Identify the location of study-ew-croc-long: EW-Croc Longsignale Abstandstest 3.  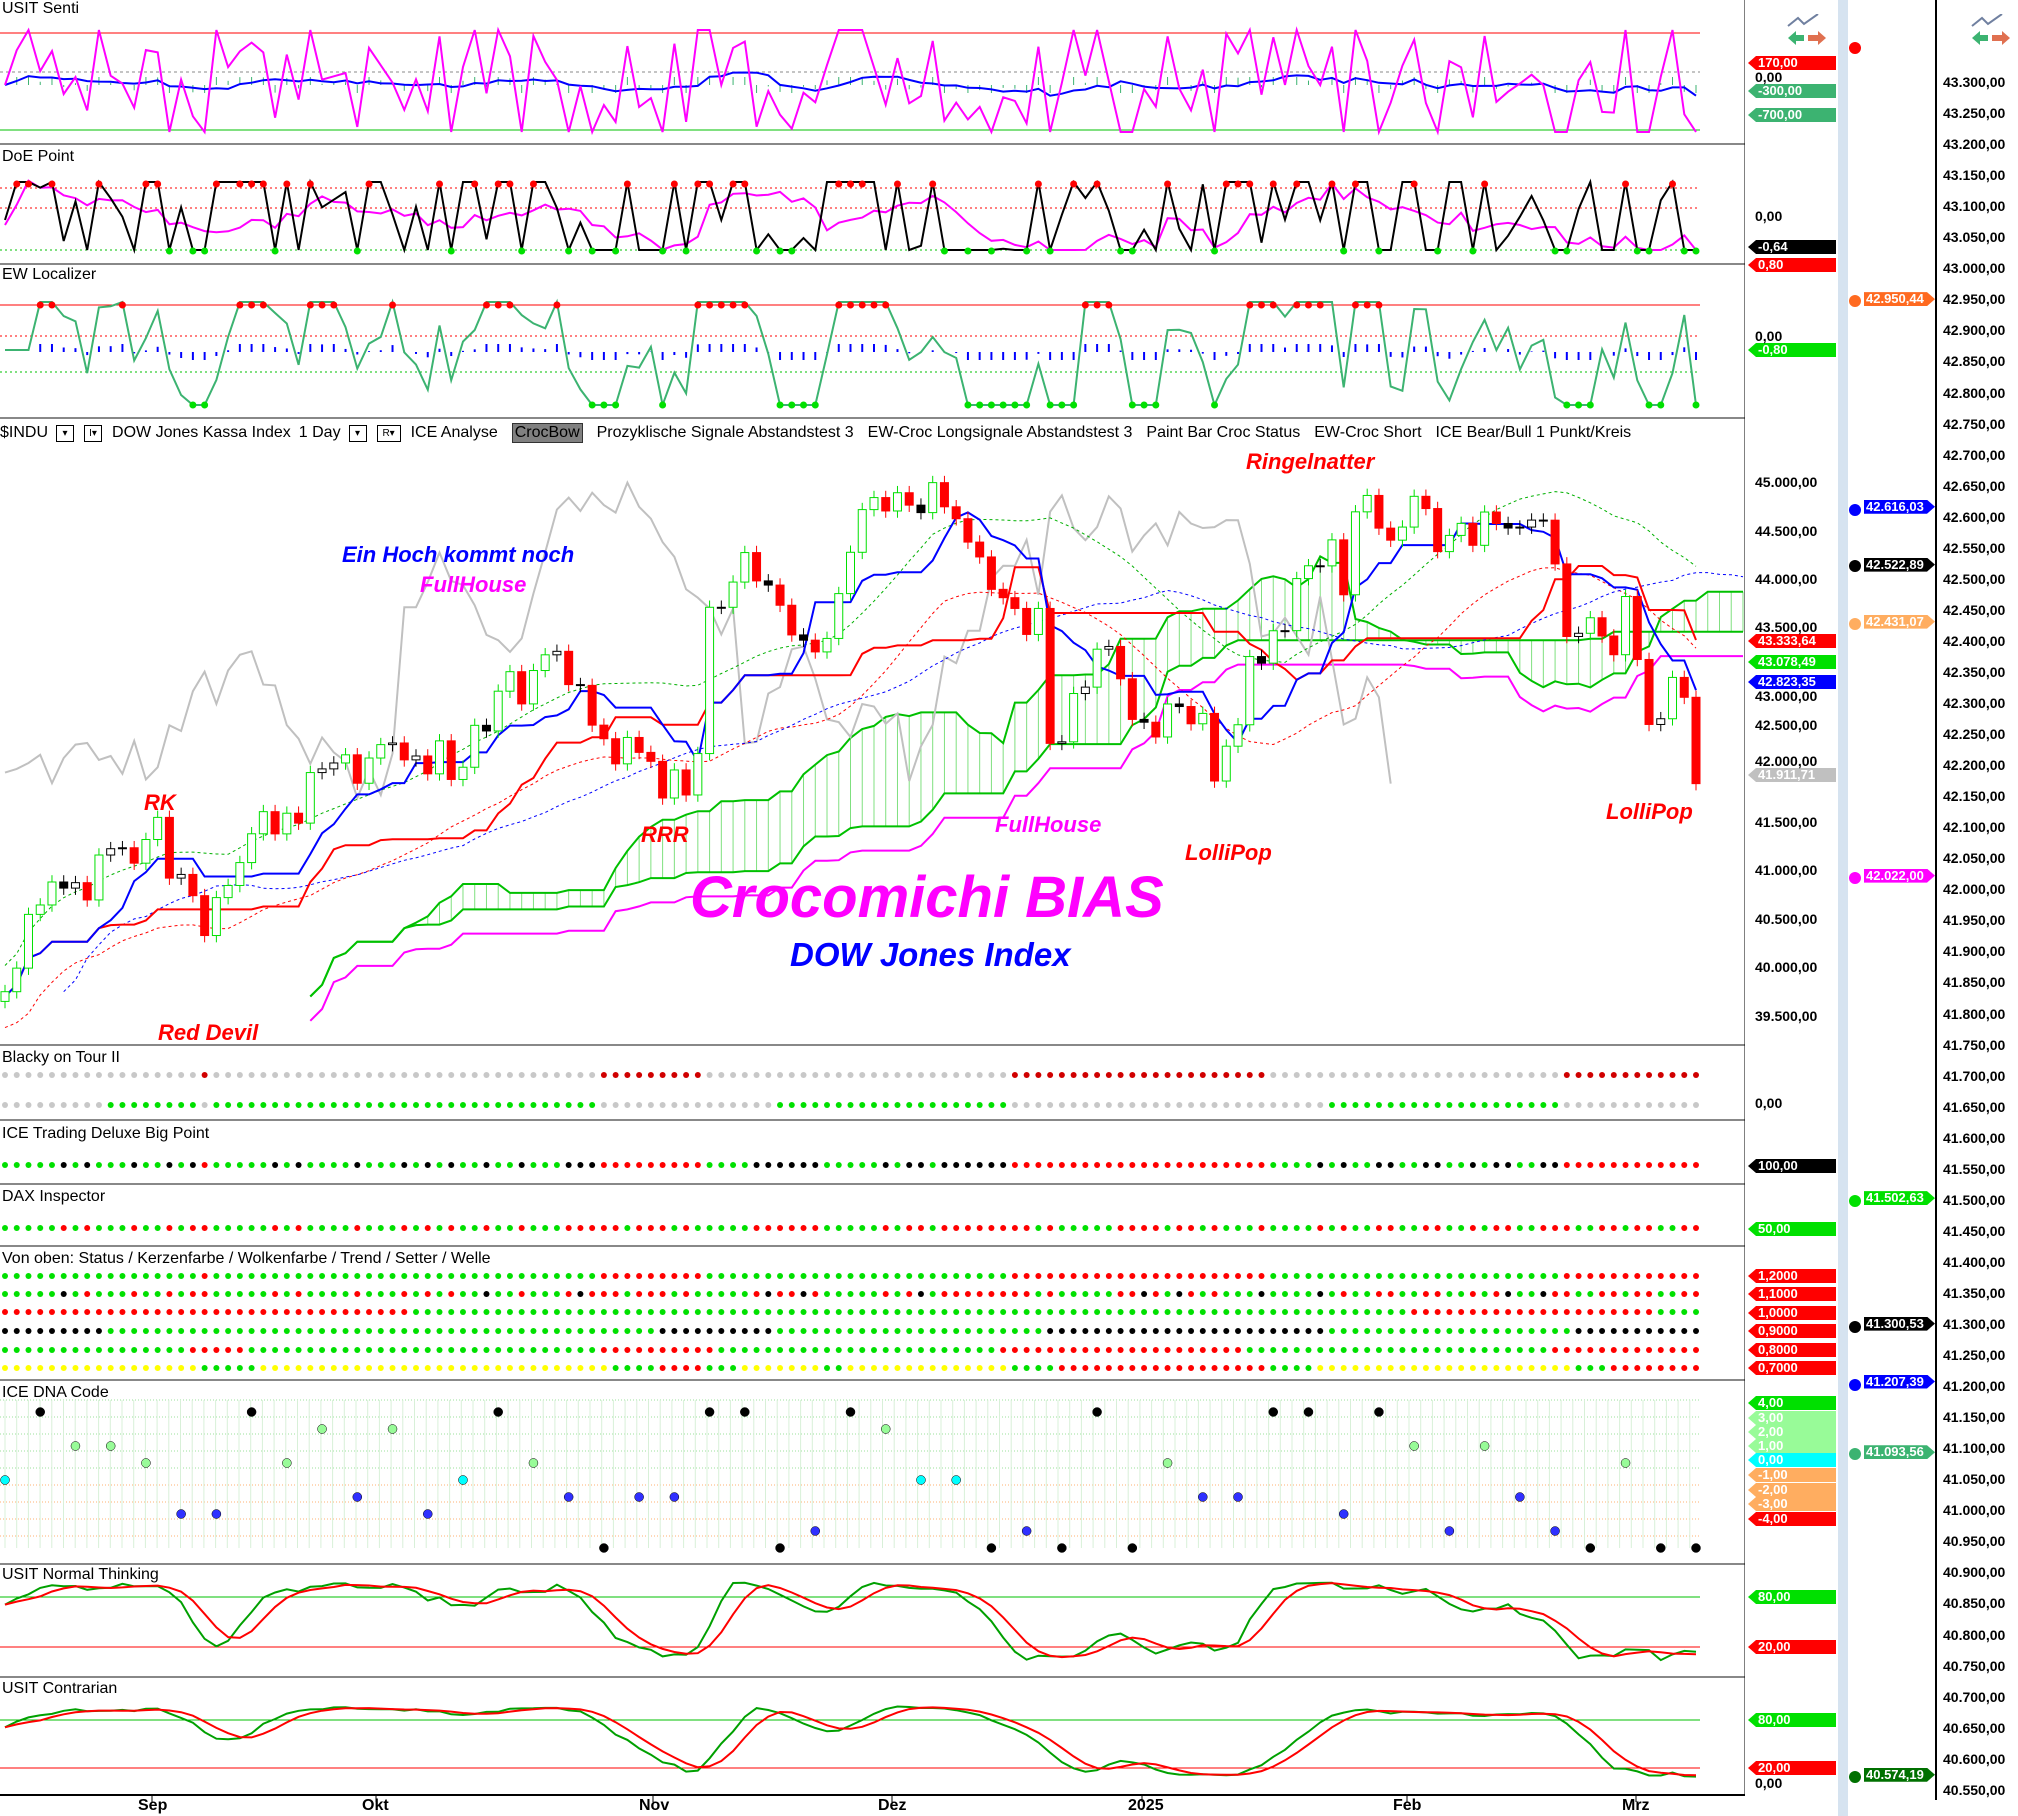
(1000, 432).